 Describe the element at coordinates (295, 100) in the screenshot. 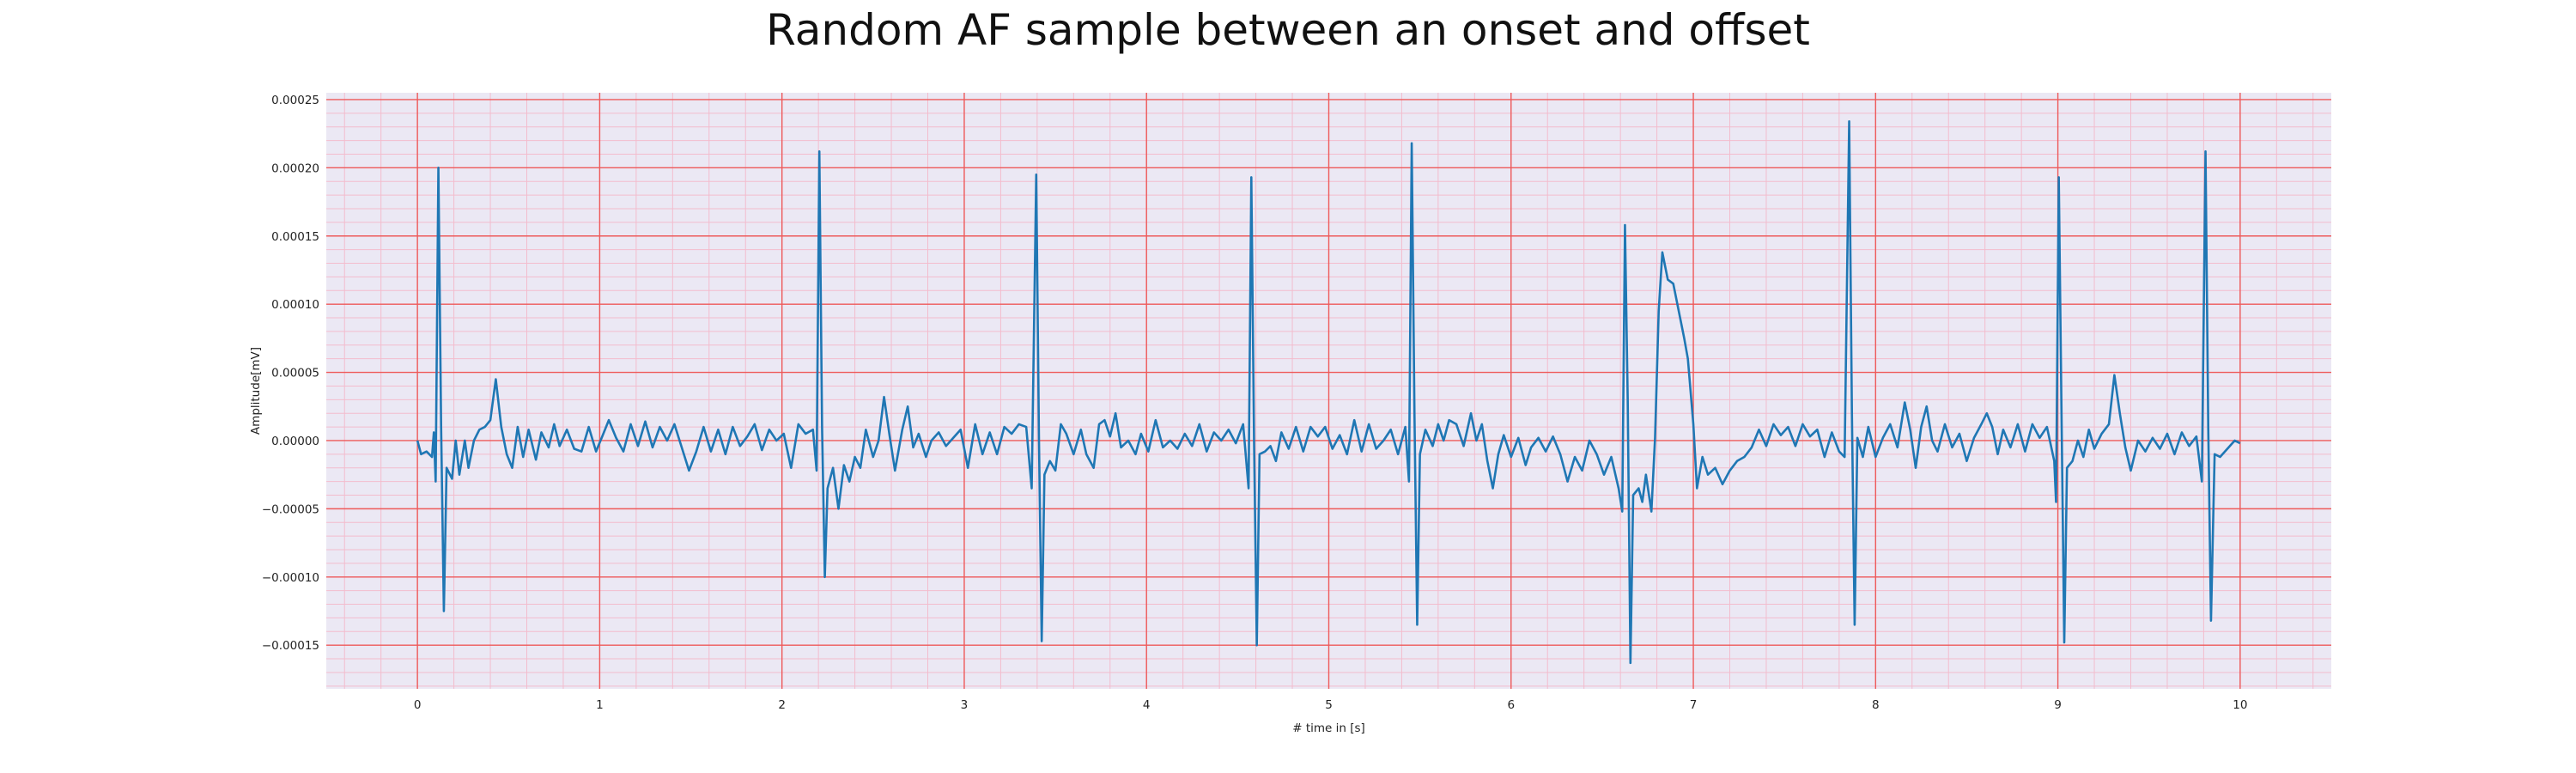

I see `y-tick-label: 0.00025` at that location.